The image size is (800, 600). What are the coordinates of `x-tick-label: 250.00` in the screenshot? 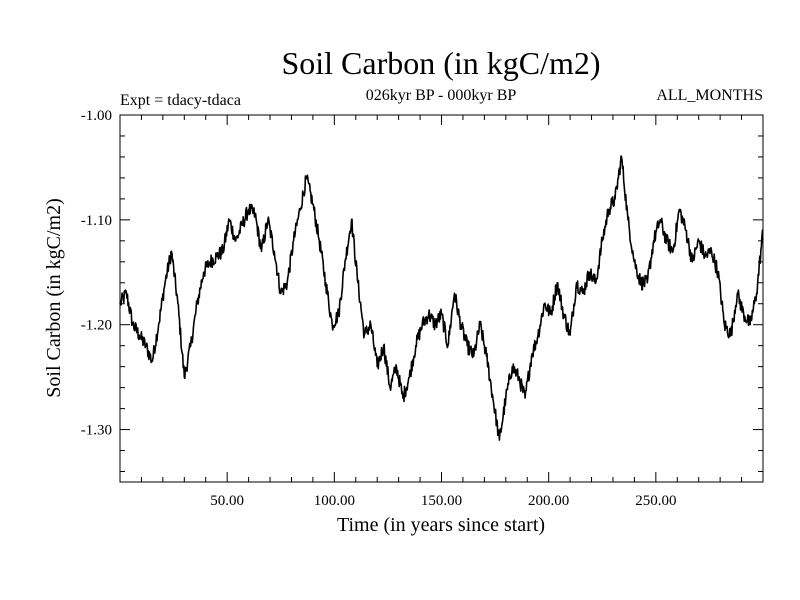 It's located at (655, 501).